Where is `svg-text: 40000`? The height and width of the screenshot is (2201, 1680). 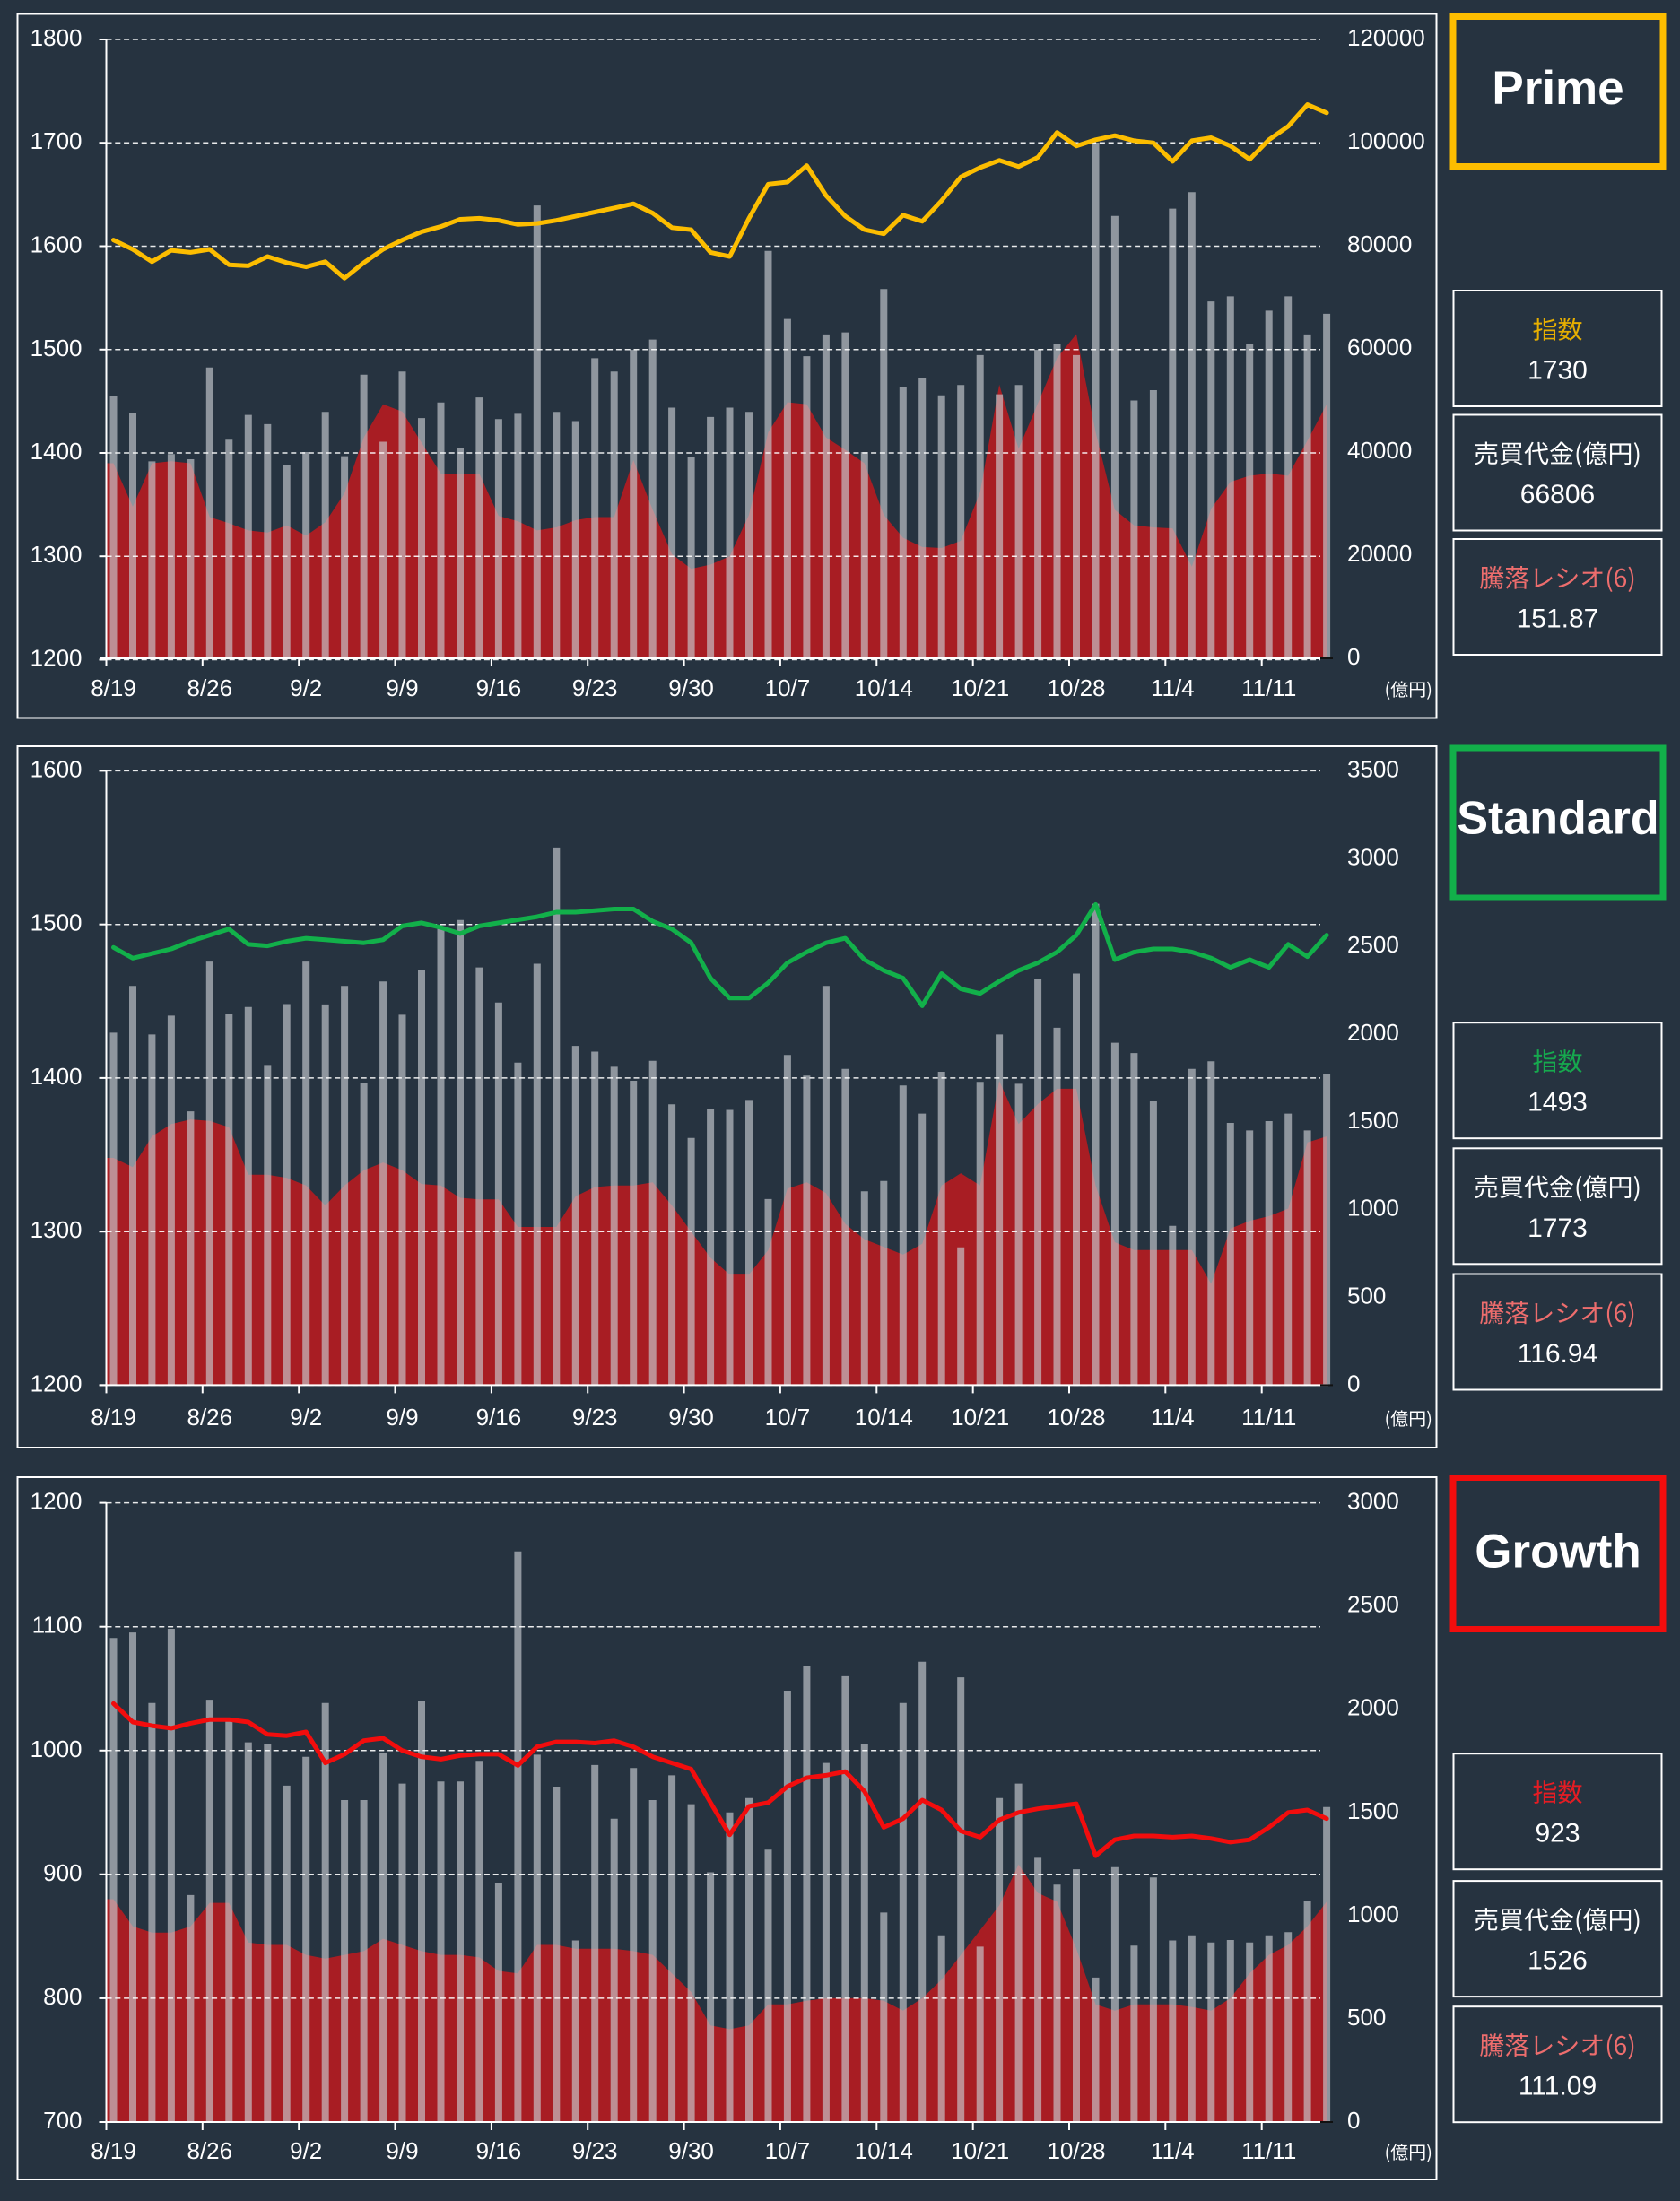 svg-text: 40000 is located at coordinates (1380, 450).